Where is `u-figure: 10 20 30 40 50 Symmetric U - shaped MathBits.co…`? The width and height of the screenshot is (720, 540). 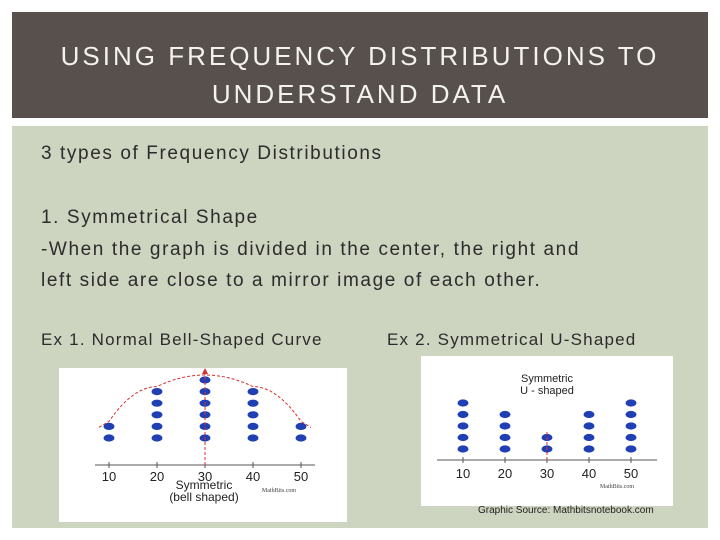
u-figure: 10 20 30 40 50 Symmetric U - shaped MathBits.co… is located at coordinates (547, 431).